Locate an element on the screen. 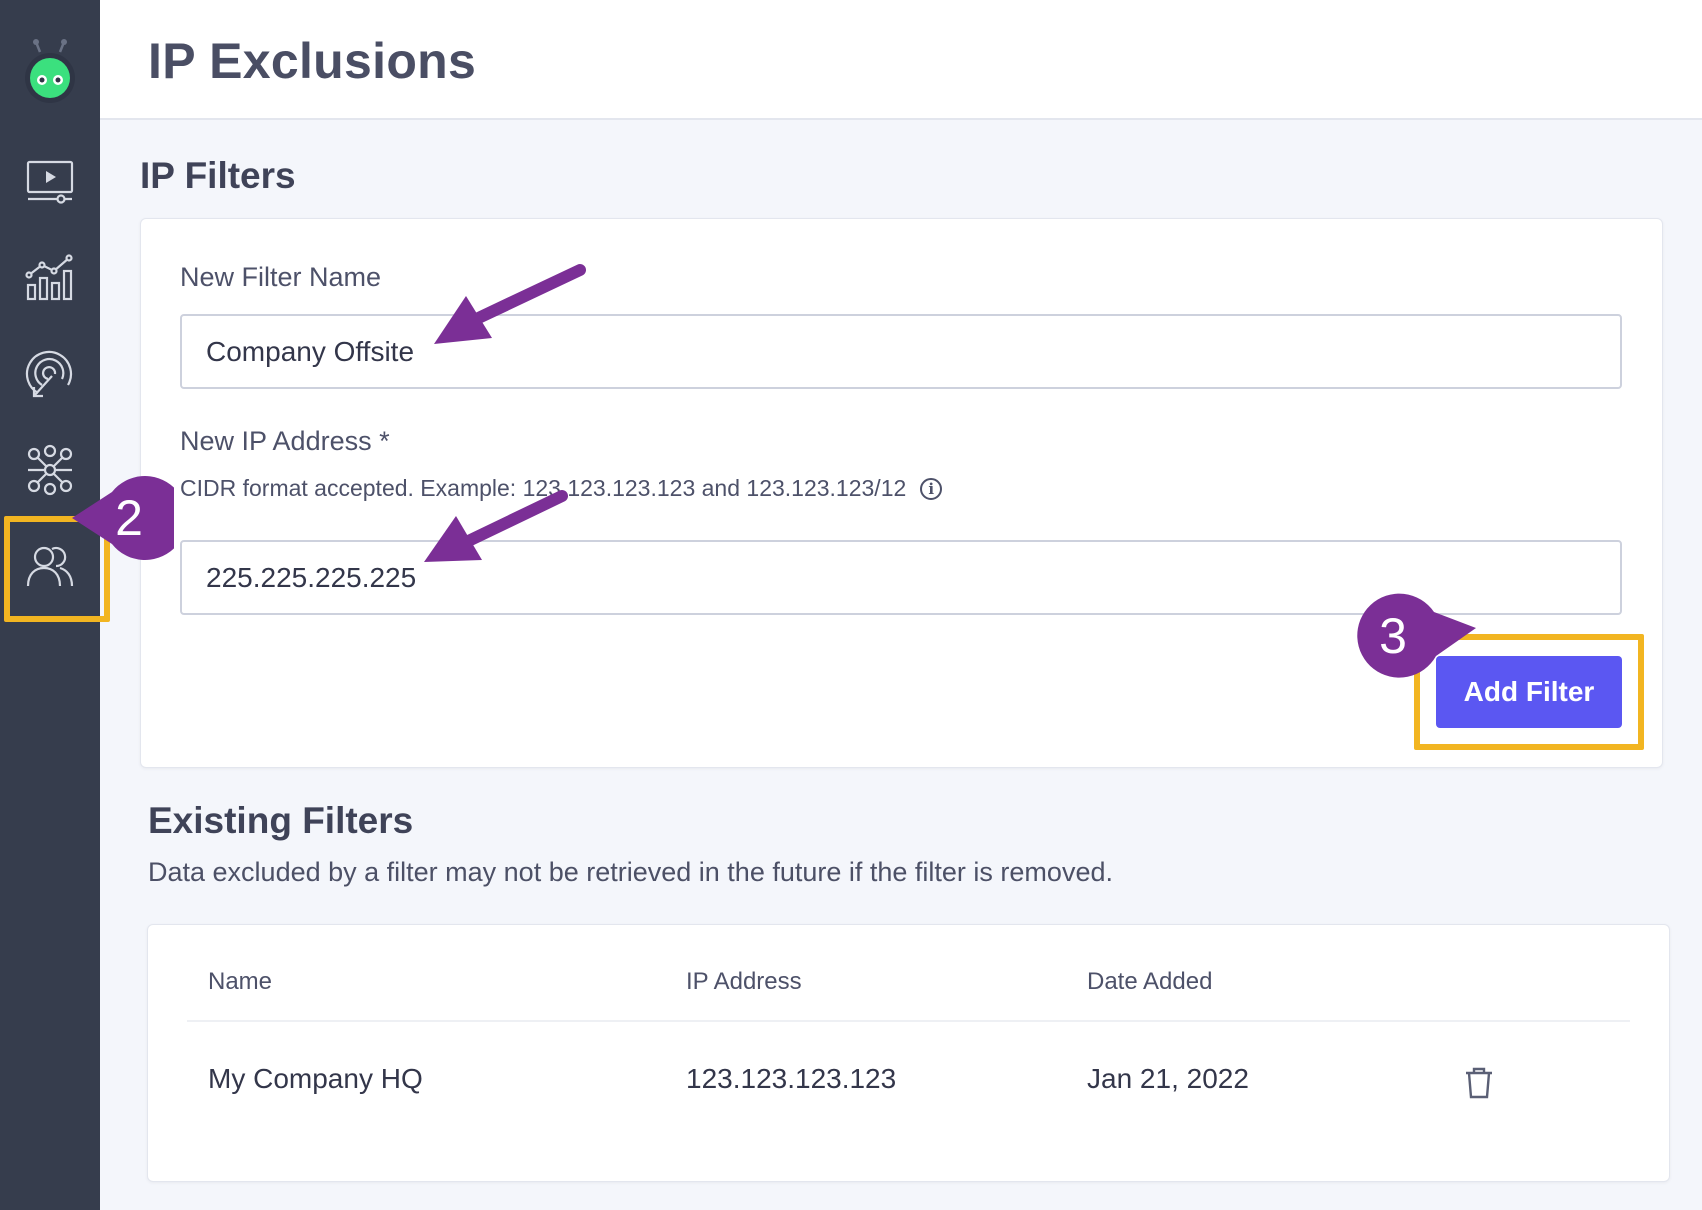 The height and width of the screenshot is (1210, 1702). add-filter-button: Add Filter is located at coordinates (1529, 692).